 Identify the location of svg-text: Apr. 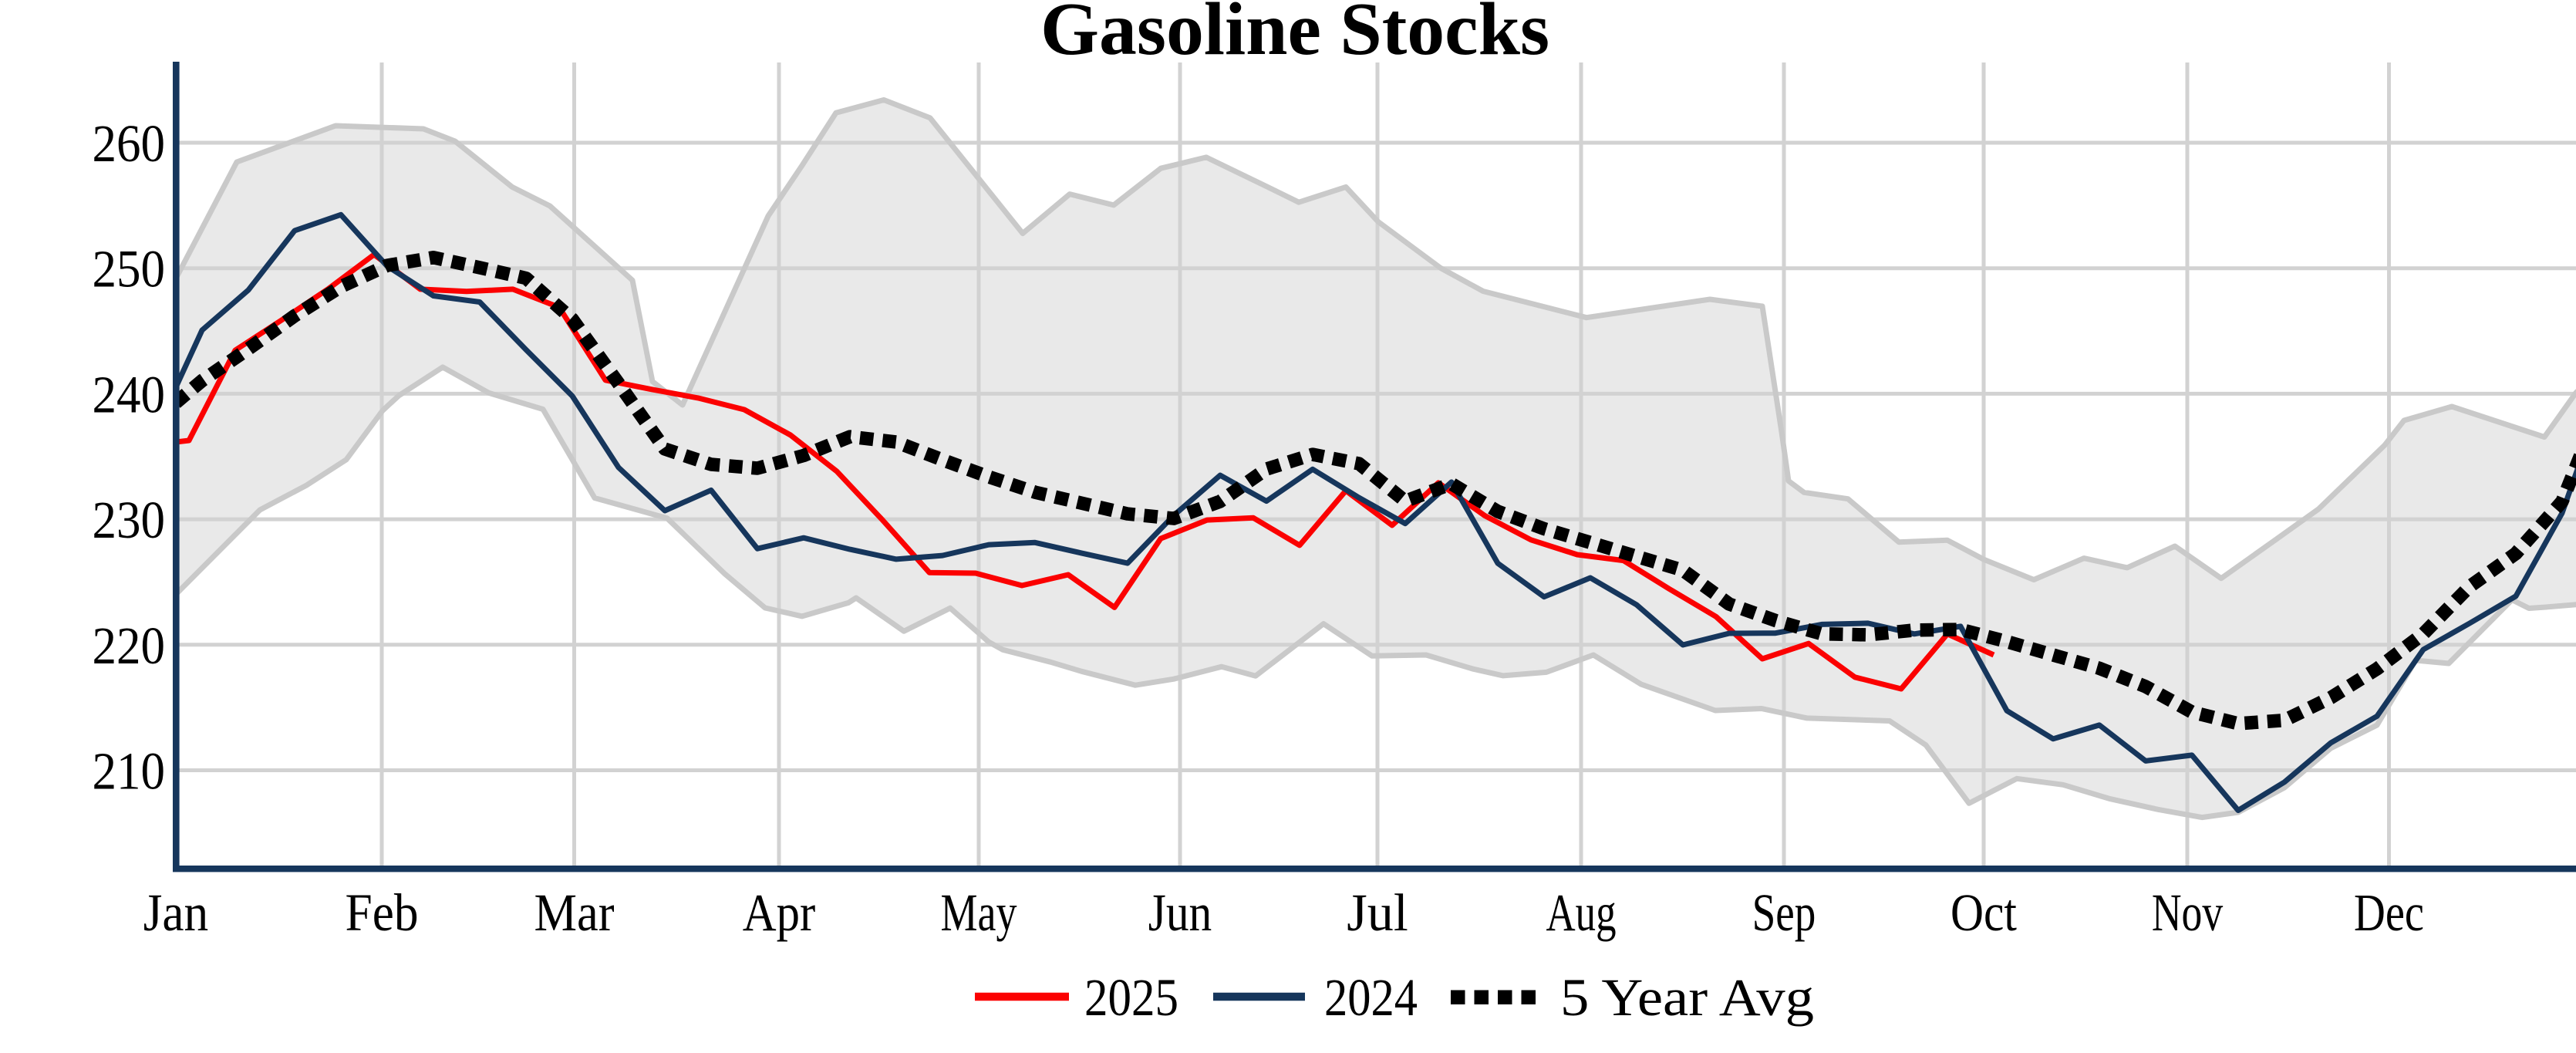
(779, 913).